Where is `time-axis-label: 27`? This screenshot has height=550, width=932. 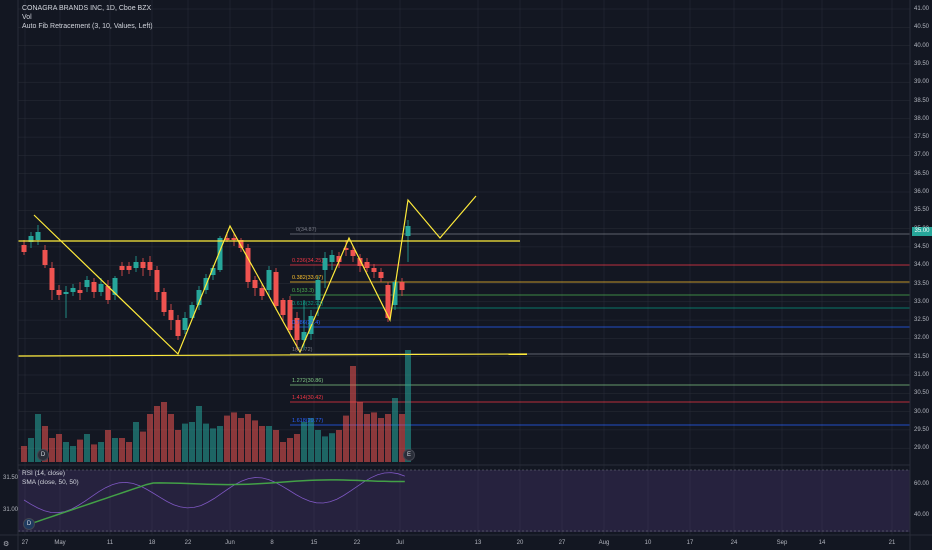
time-axis-label: 27 is located at coordinates (562, 543).